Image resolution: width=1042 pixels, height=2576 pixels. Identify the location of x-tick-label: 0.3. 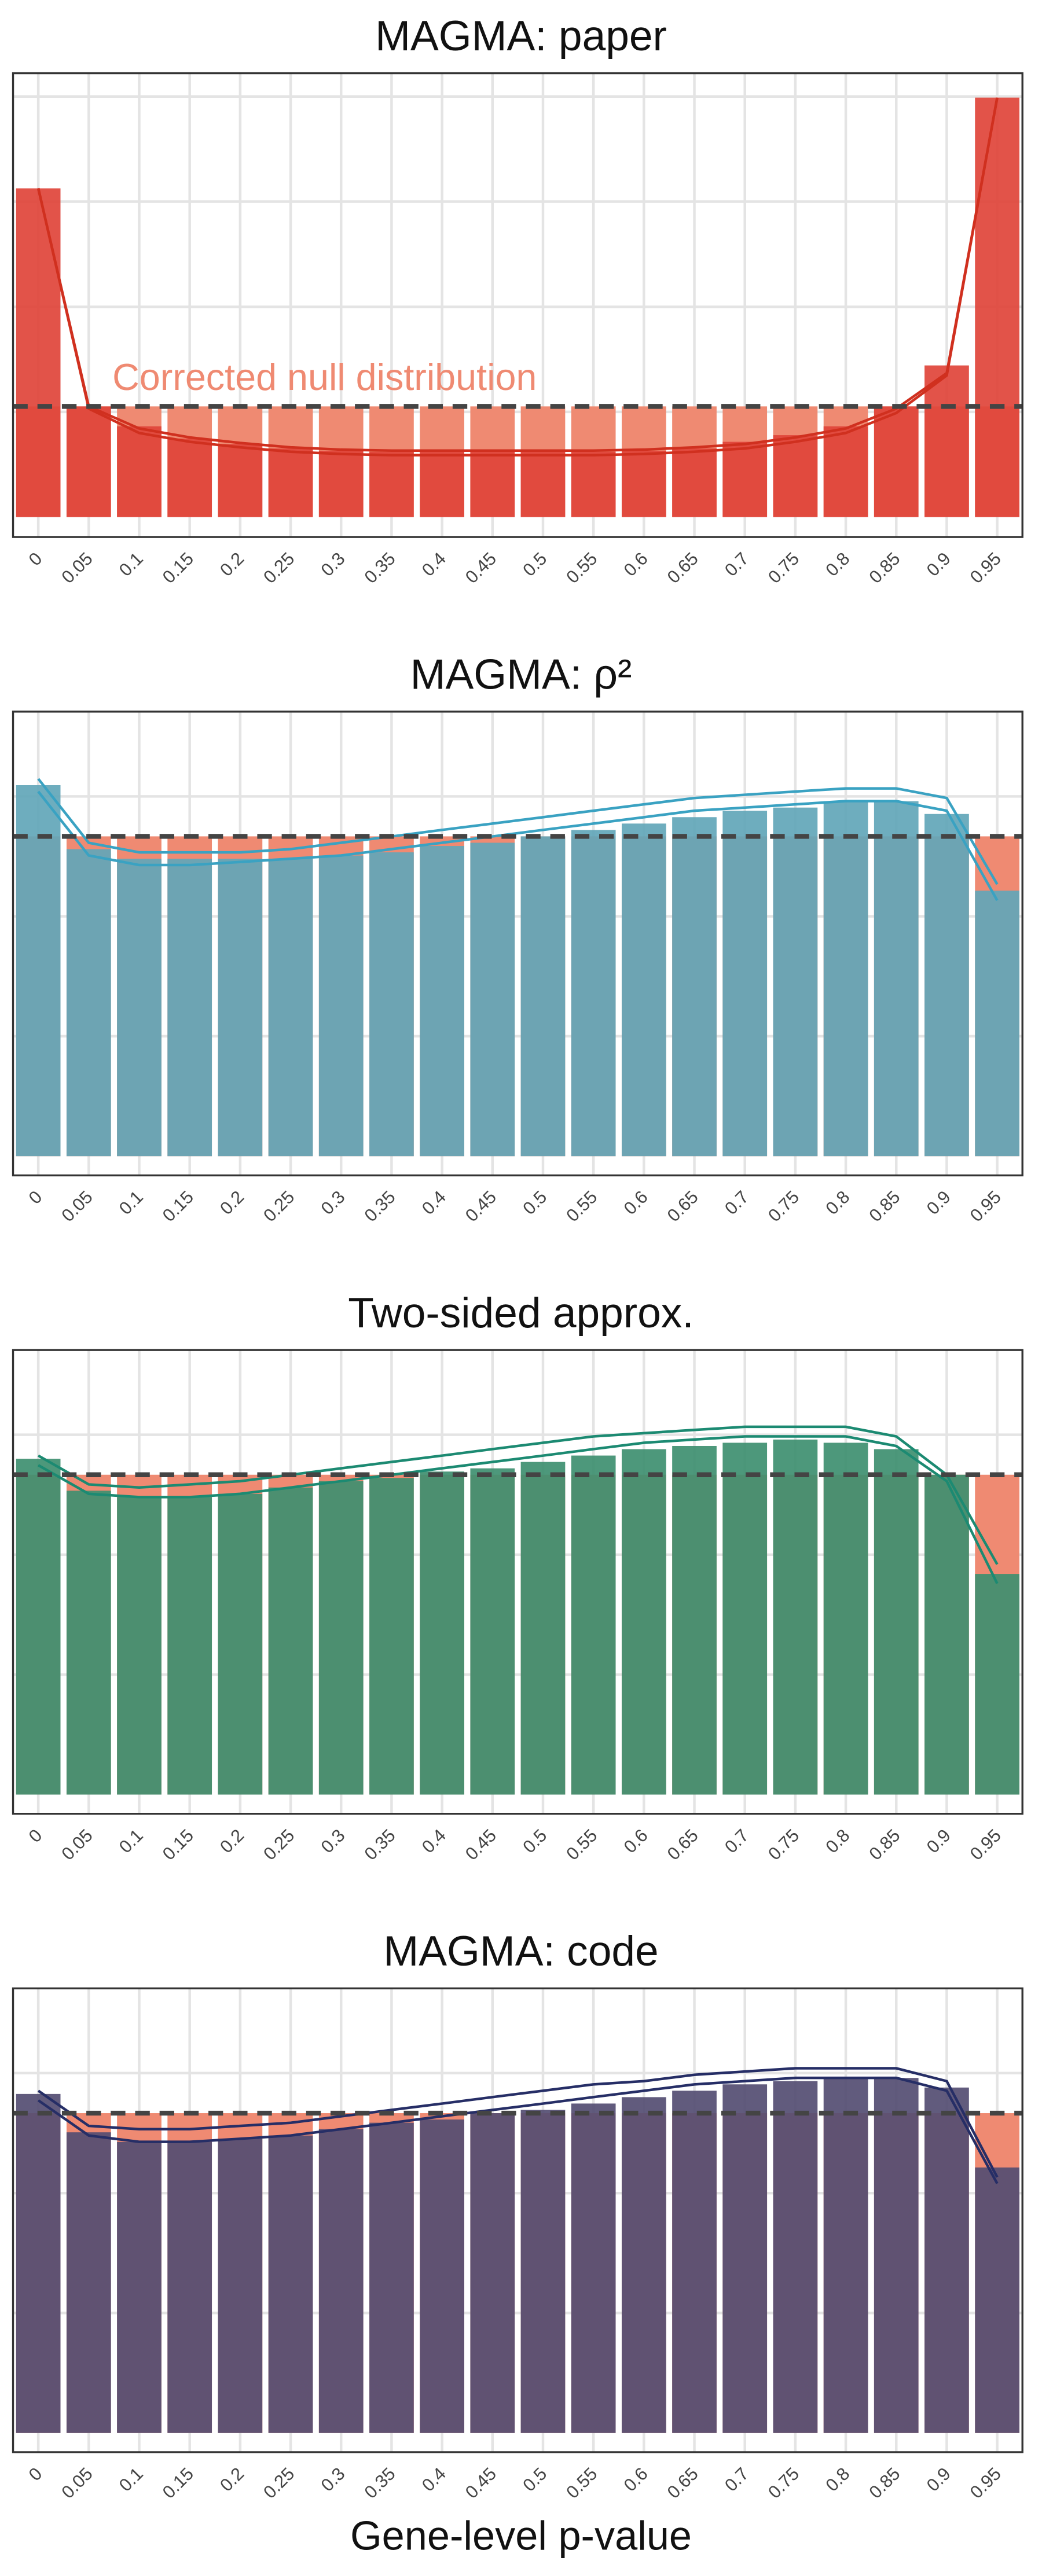
(332, 1203).